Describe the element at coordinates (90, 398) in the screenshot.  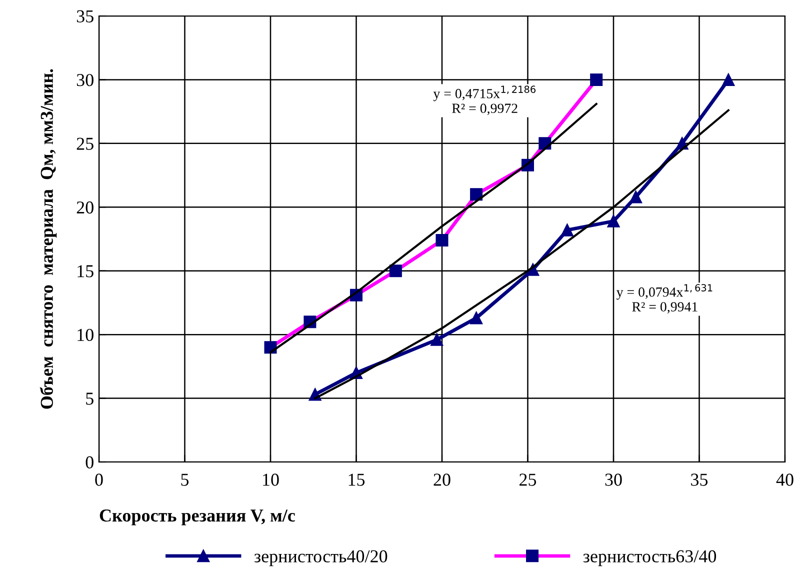
I see `y-tick-label: 5` at that location.